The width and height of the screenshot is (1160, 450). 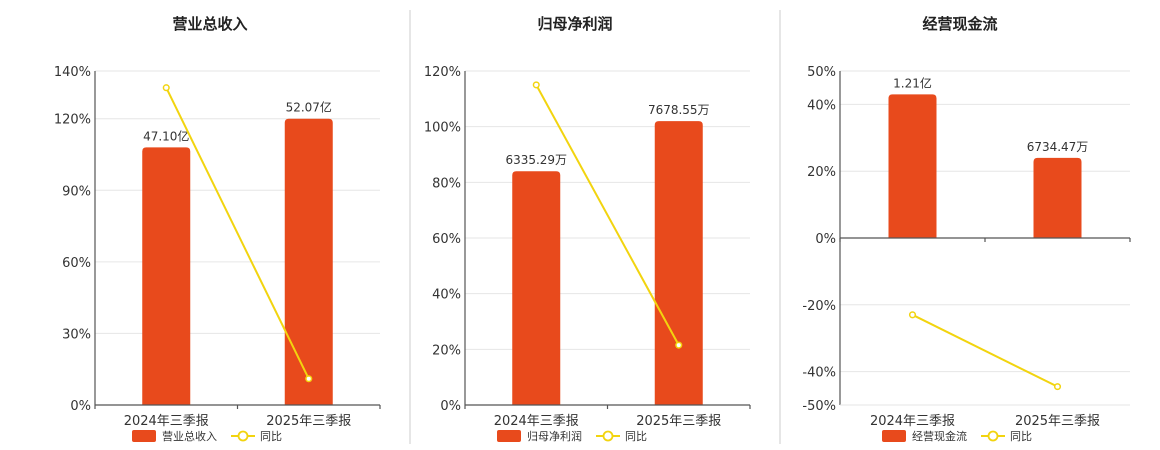 What do you see at coordinates (819, 373) in the screenshot?
I see `y-tick-label: -40%` at bounding box center [819, 373].